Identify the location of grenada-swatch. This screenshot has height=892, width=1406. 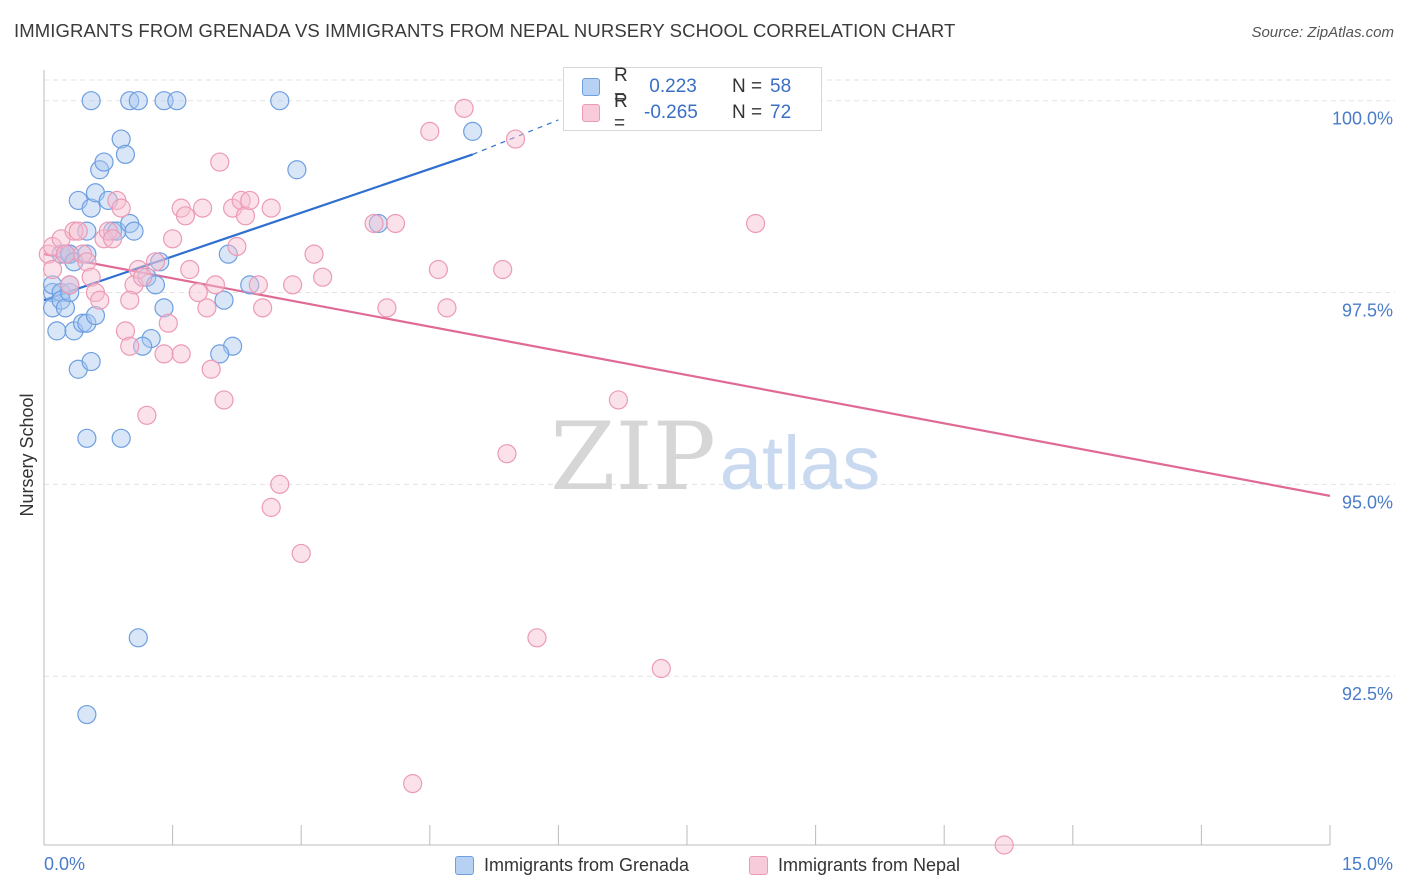
(591, 87).